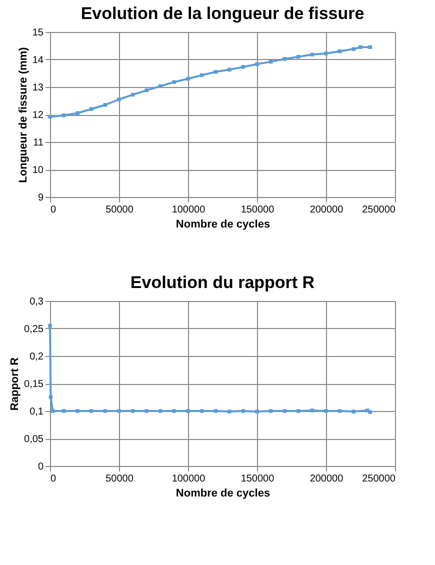 The height and width of the screenshot is (565, 435). I want to click on chart-title: Evolution de la longueur de fissure, so click(222, 13).